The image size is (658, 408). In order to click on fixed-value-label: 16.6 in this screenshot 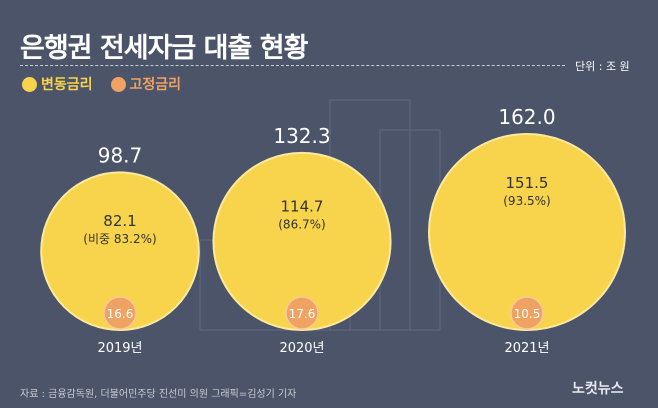, I will do `click(120, 314)`.